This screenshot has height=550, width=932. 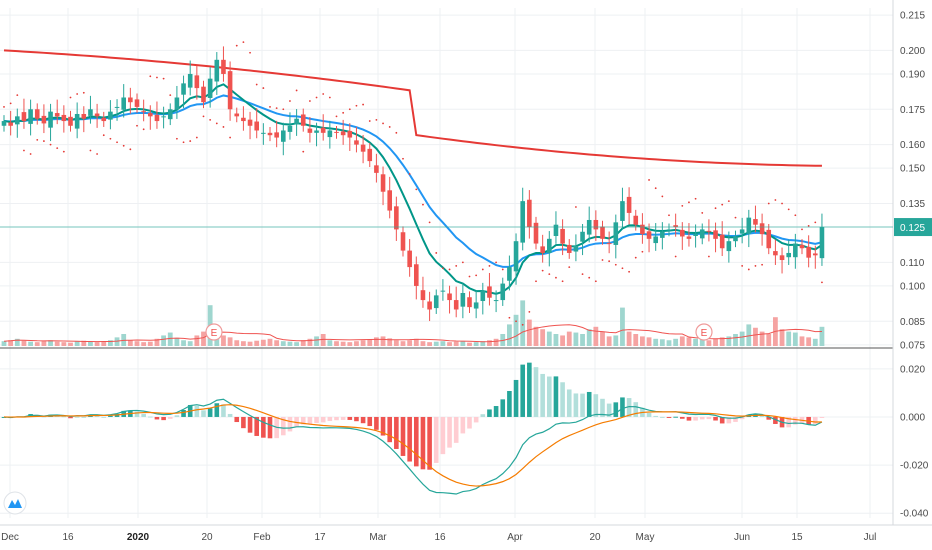 What do you see at coordinates (912, 345) in the screenshot?
I see `price-tick-label: 0.075` at bounding box center [912, 345].